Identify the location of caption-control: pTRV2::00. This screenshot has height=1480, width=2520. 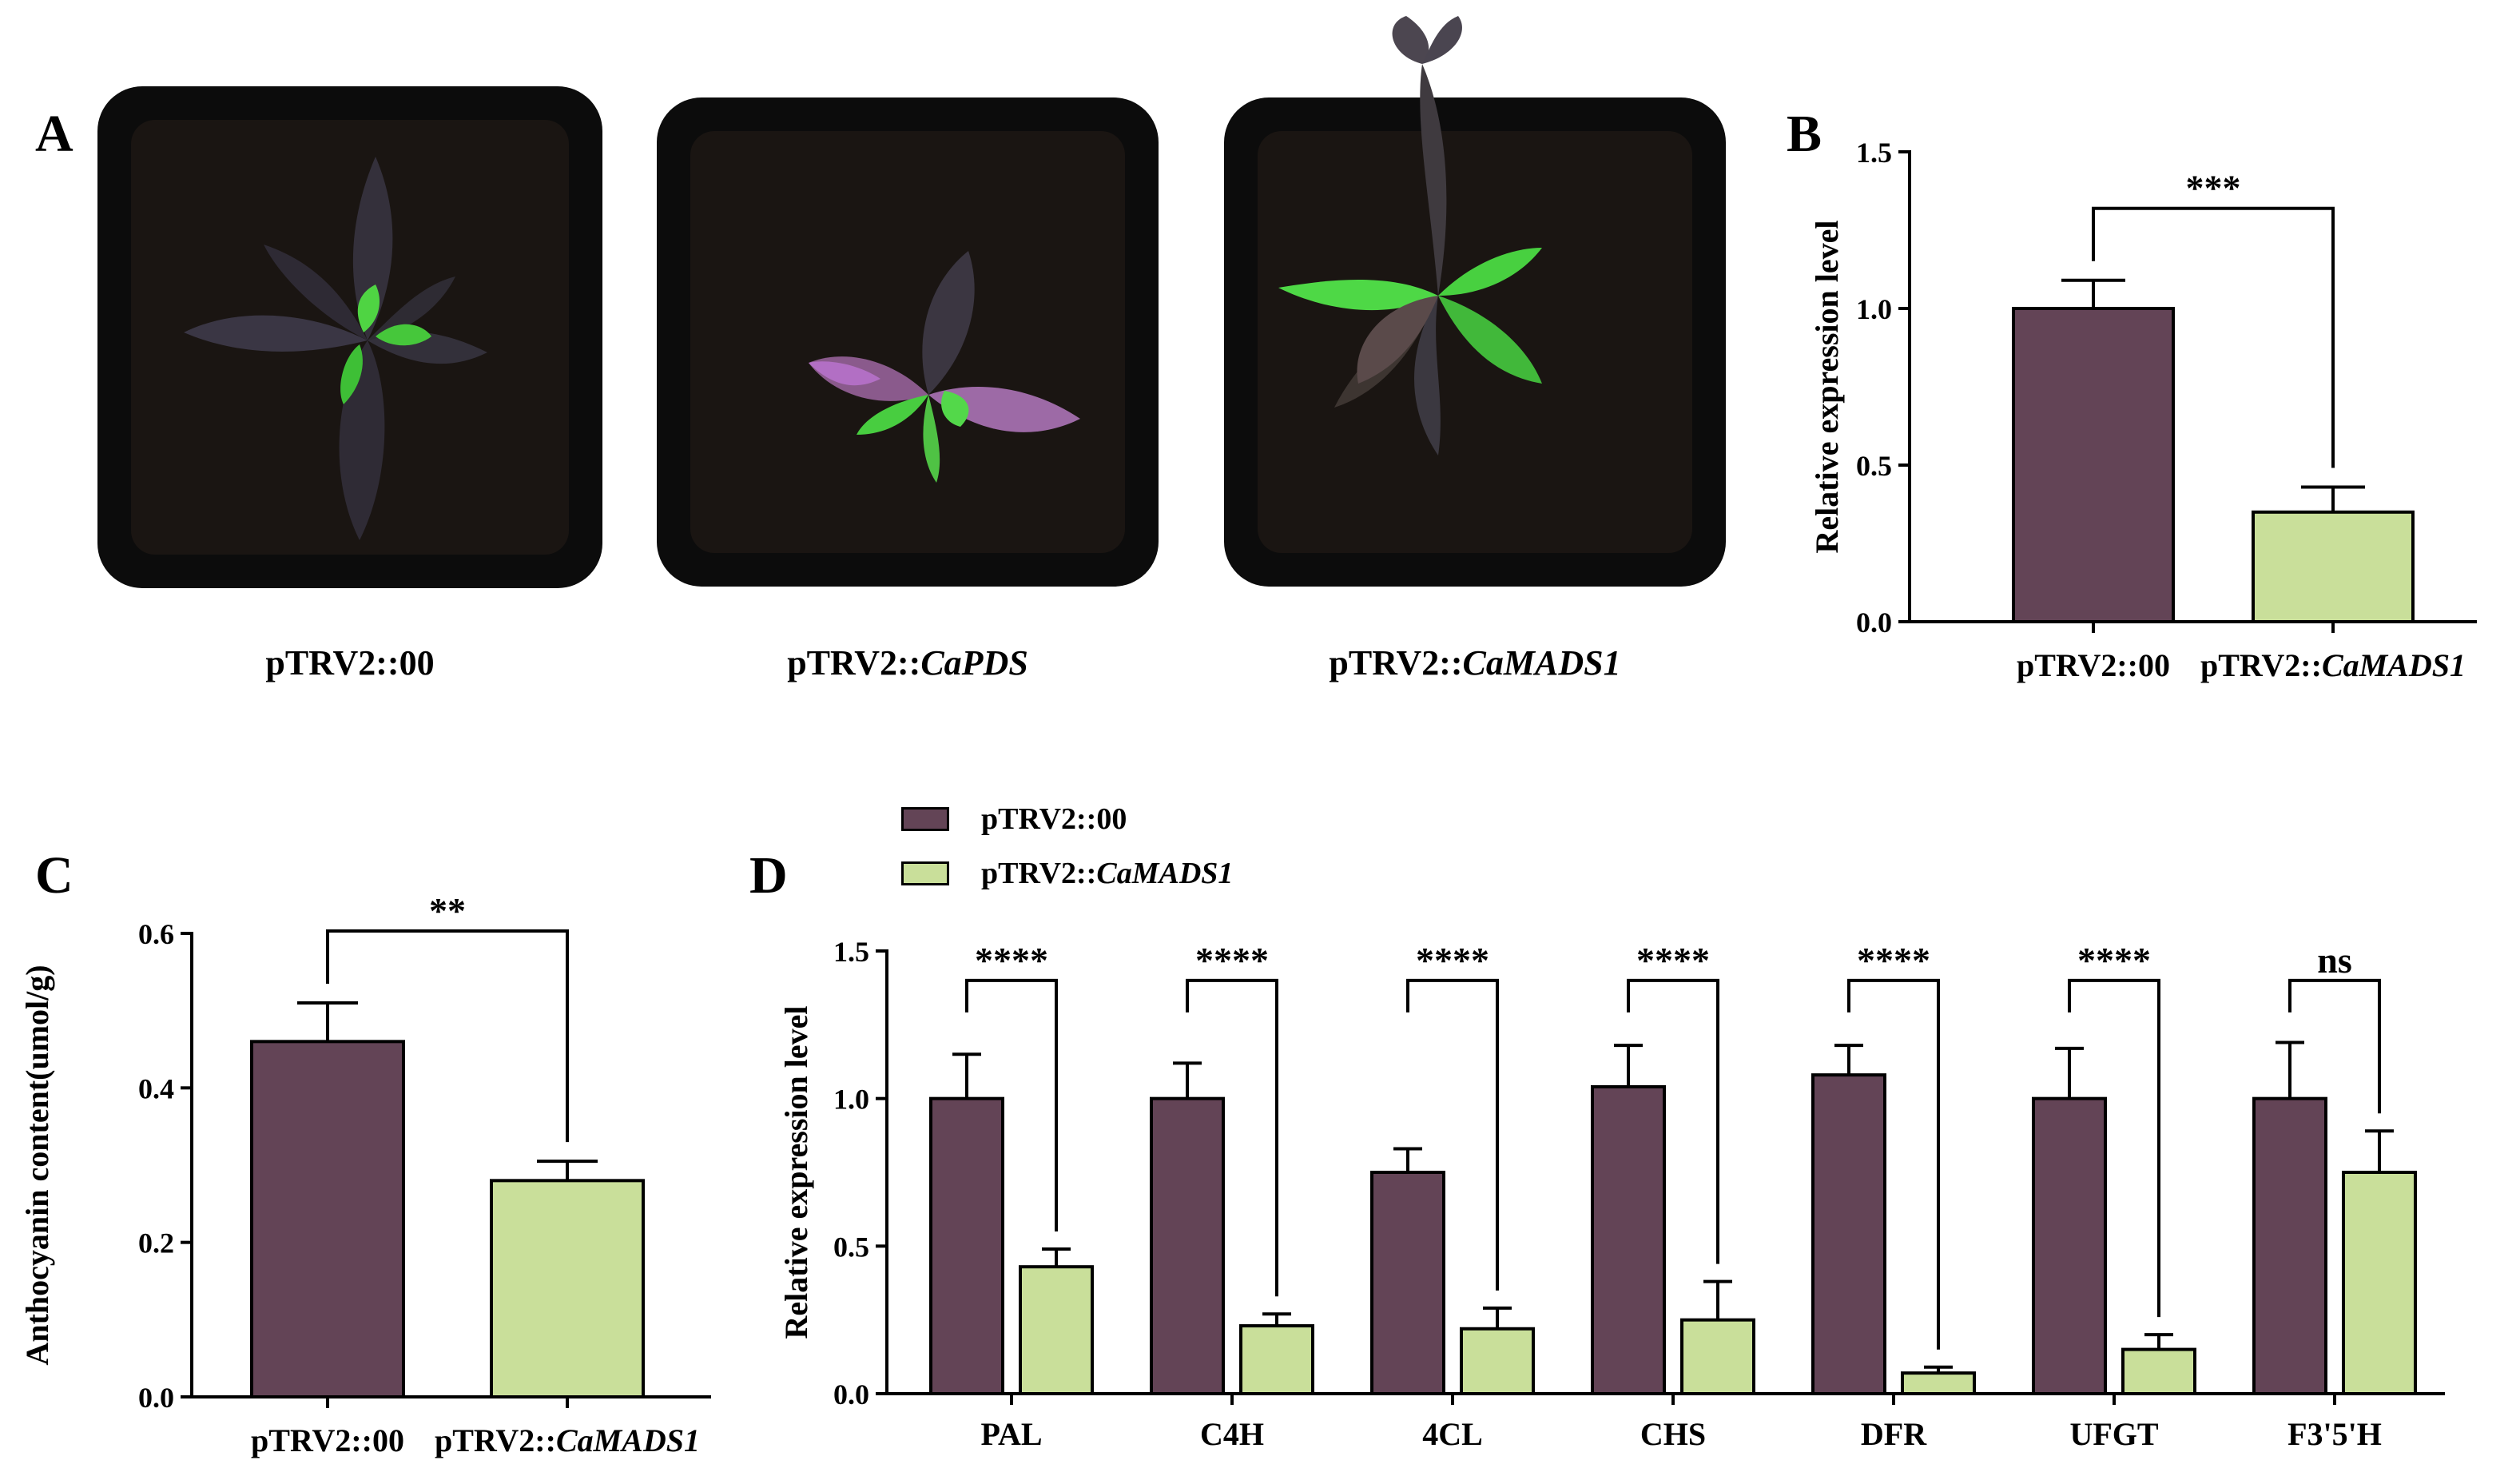
(350, 663).